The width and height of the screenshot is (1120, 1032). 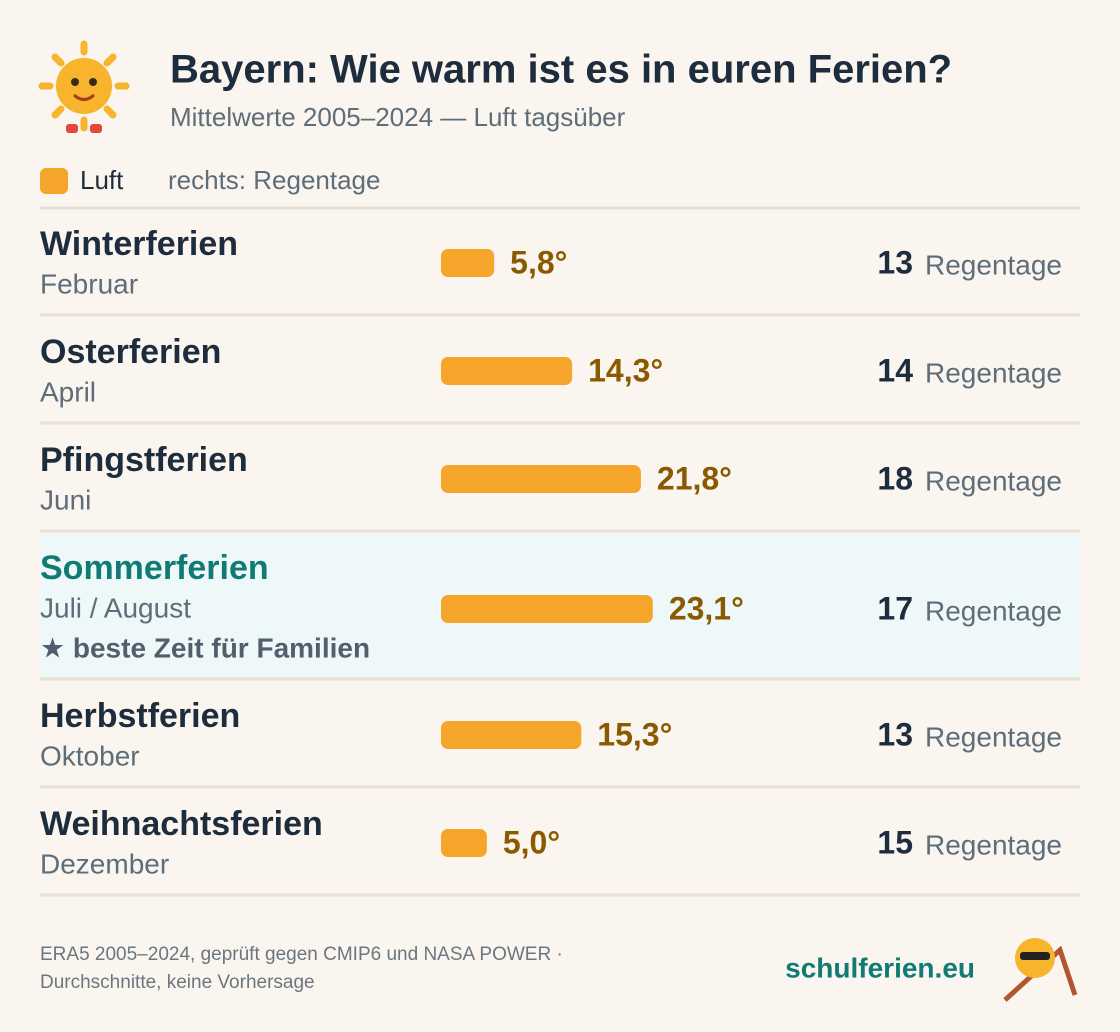 I want to click on category-subtitle: April, so click(x=68, y=391).